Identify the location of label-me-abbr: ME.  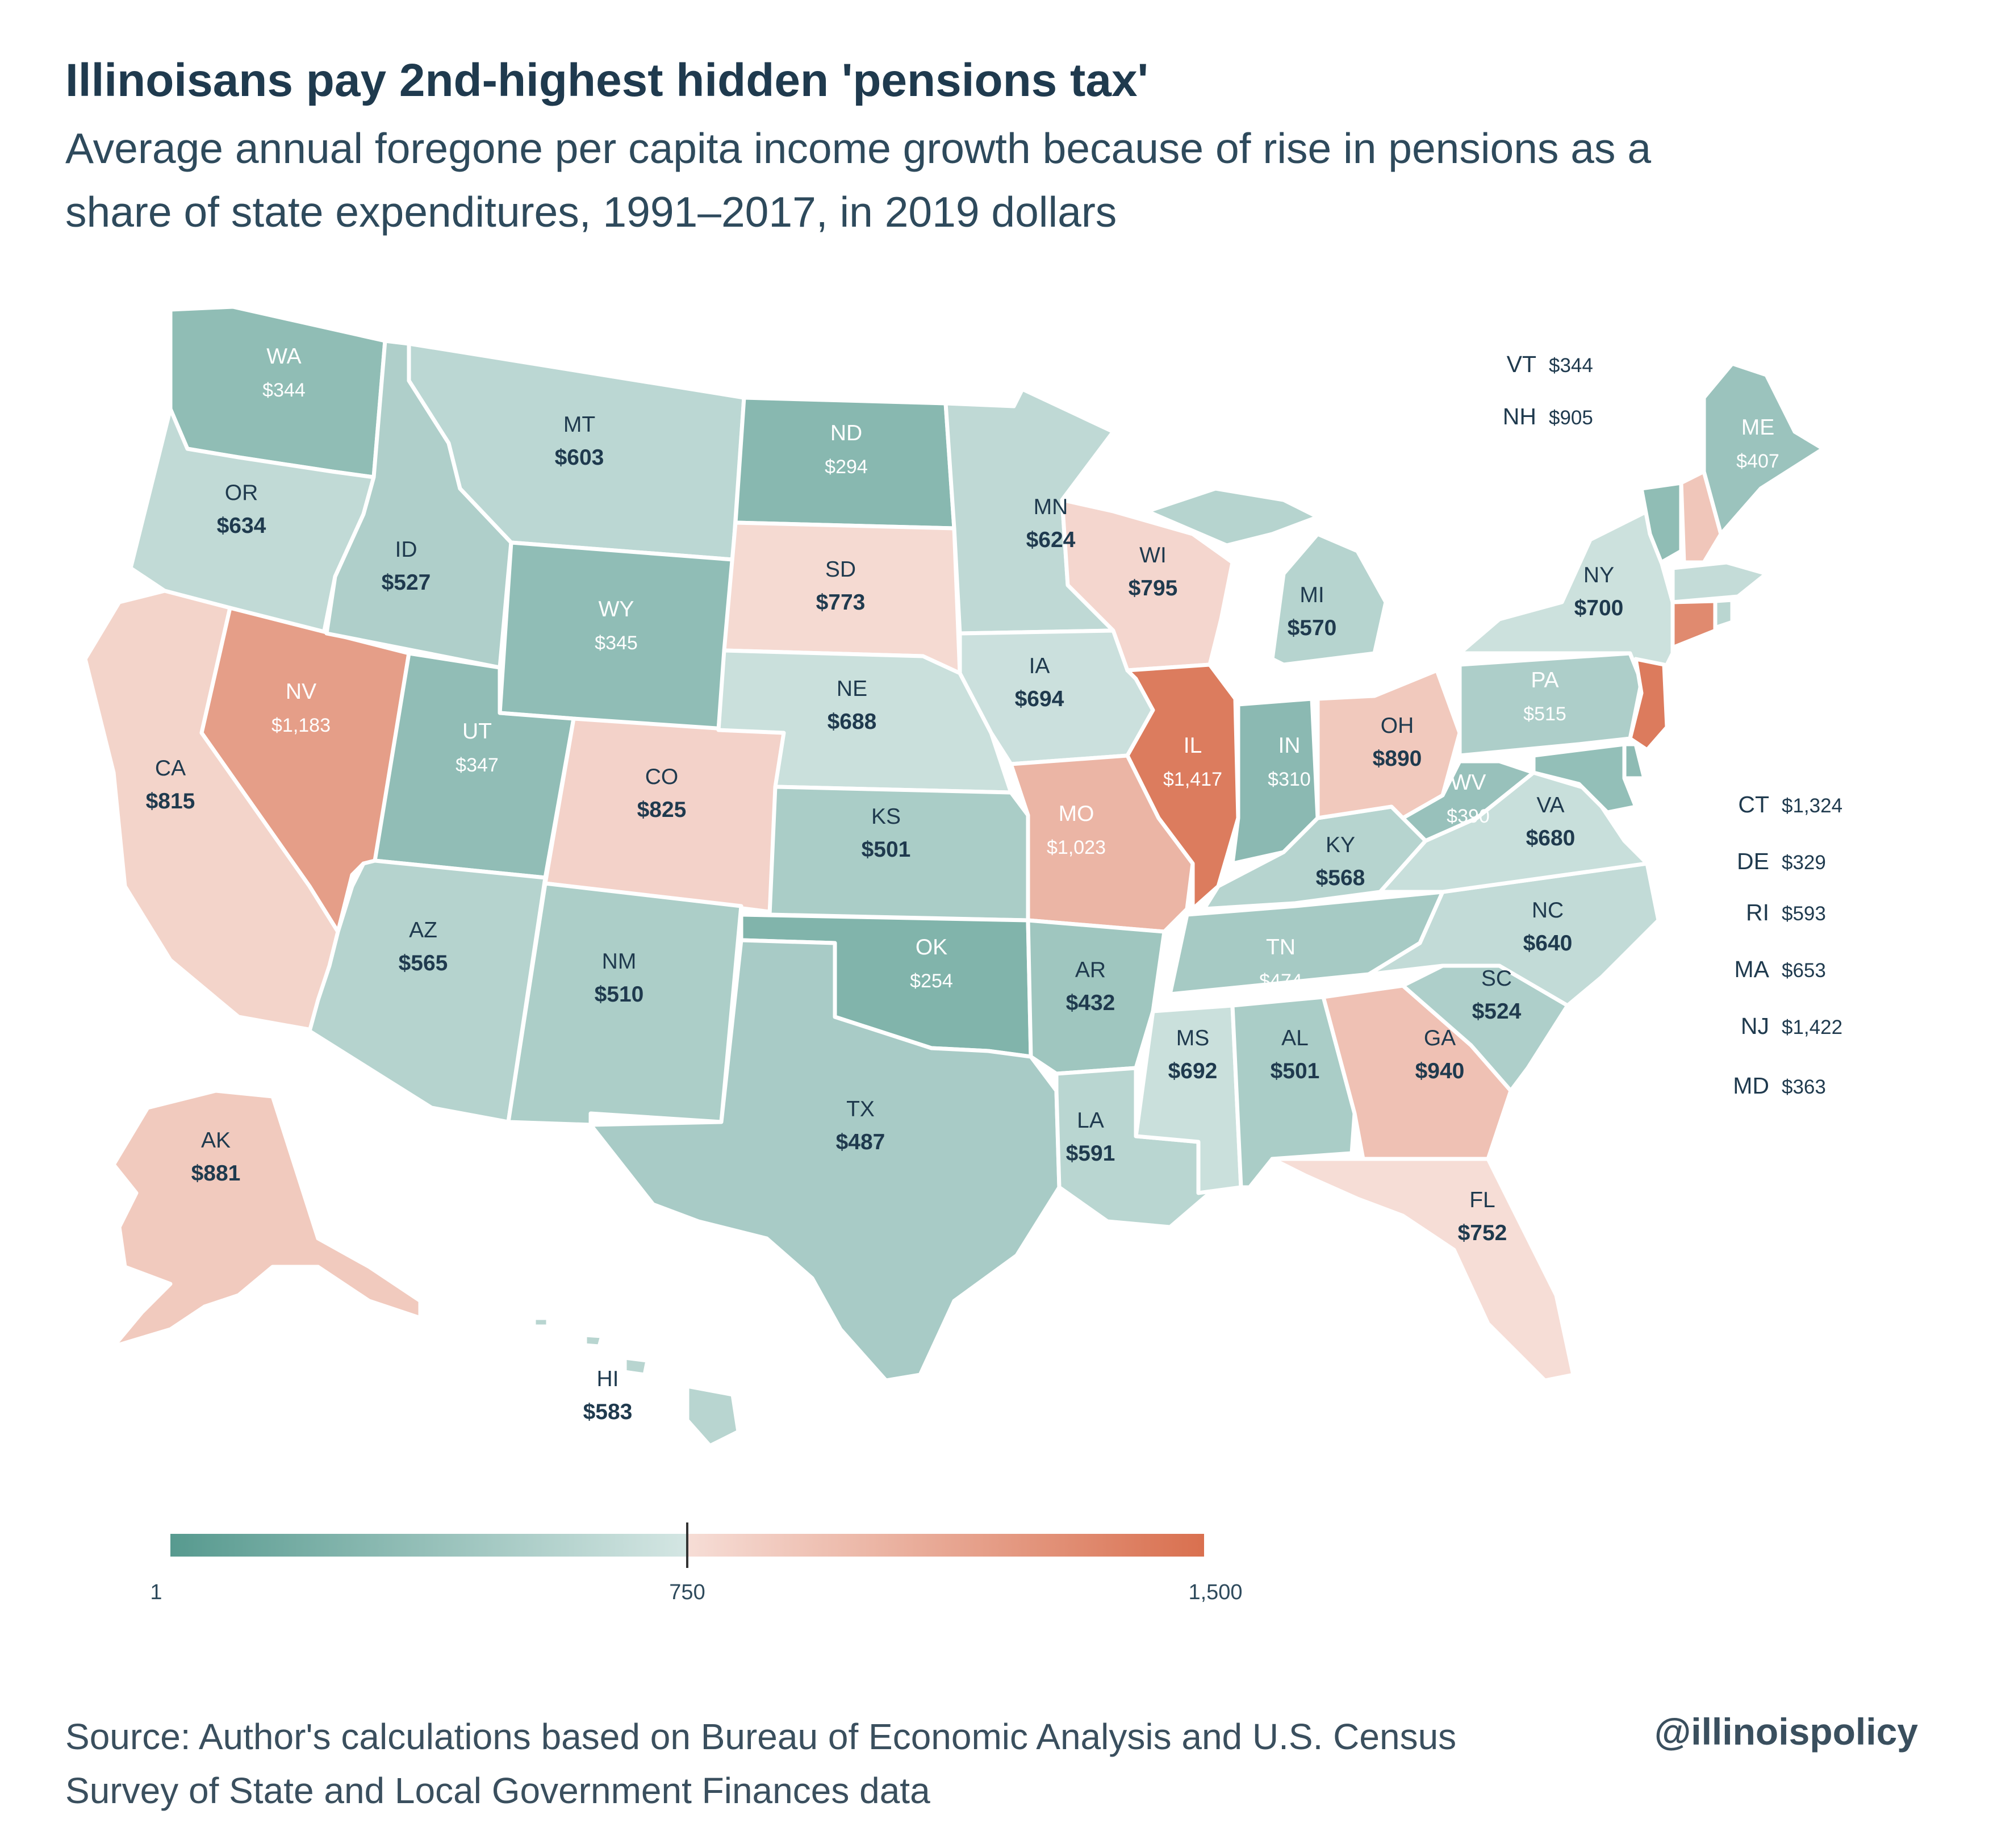
(1758, 427).